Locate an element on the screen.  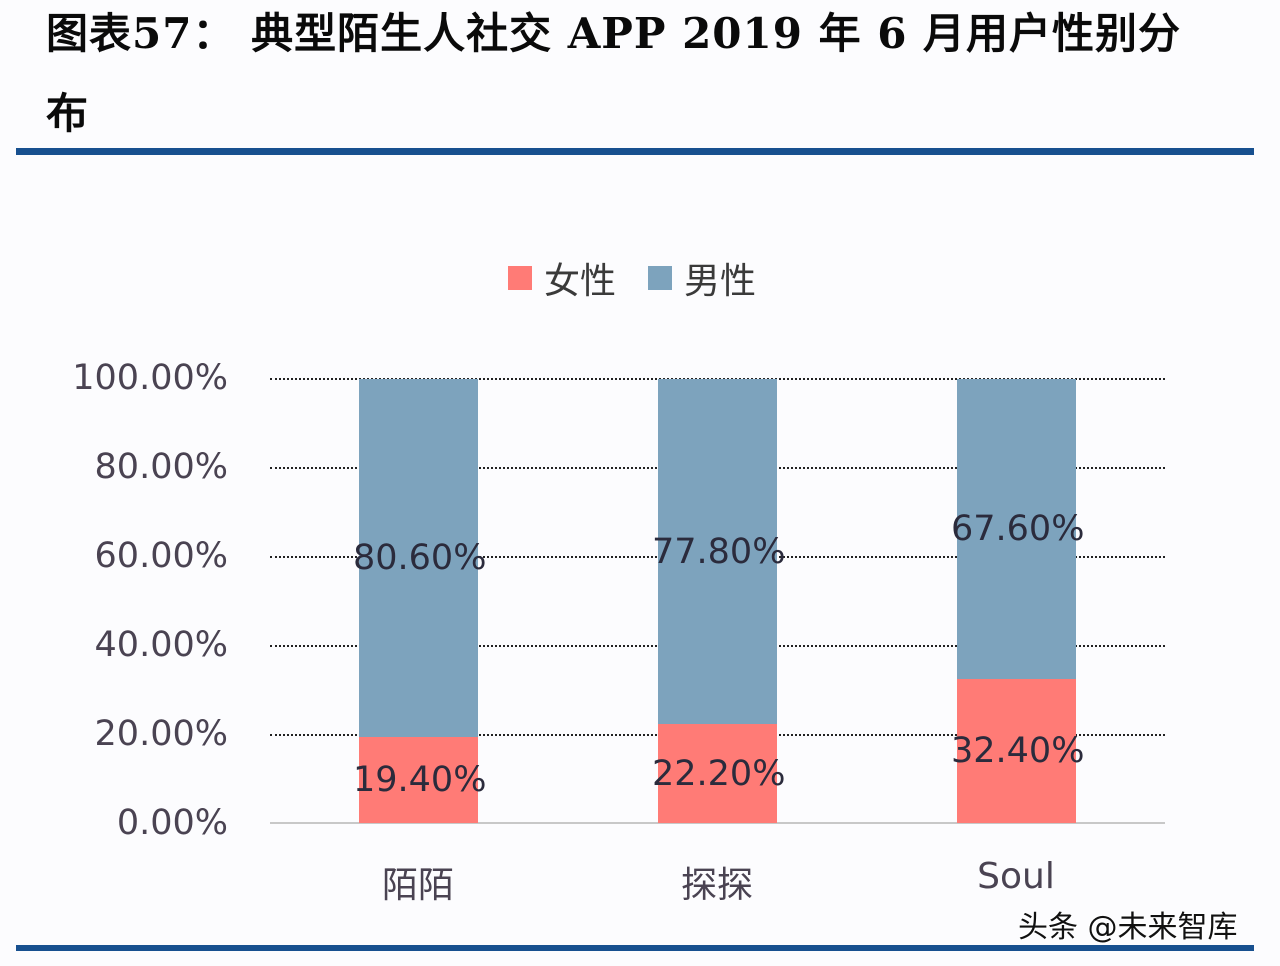
legend-label-male: 男性 is located at coordinates (720, 281).